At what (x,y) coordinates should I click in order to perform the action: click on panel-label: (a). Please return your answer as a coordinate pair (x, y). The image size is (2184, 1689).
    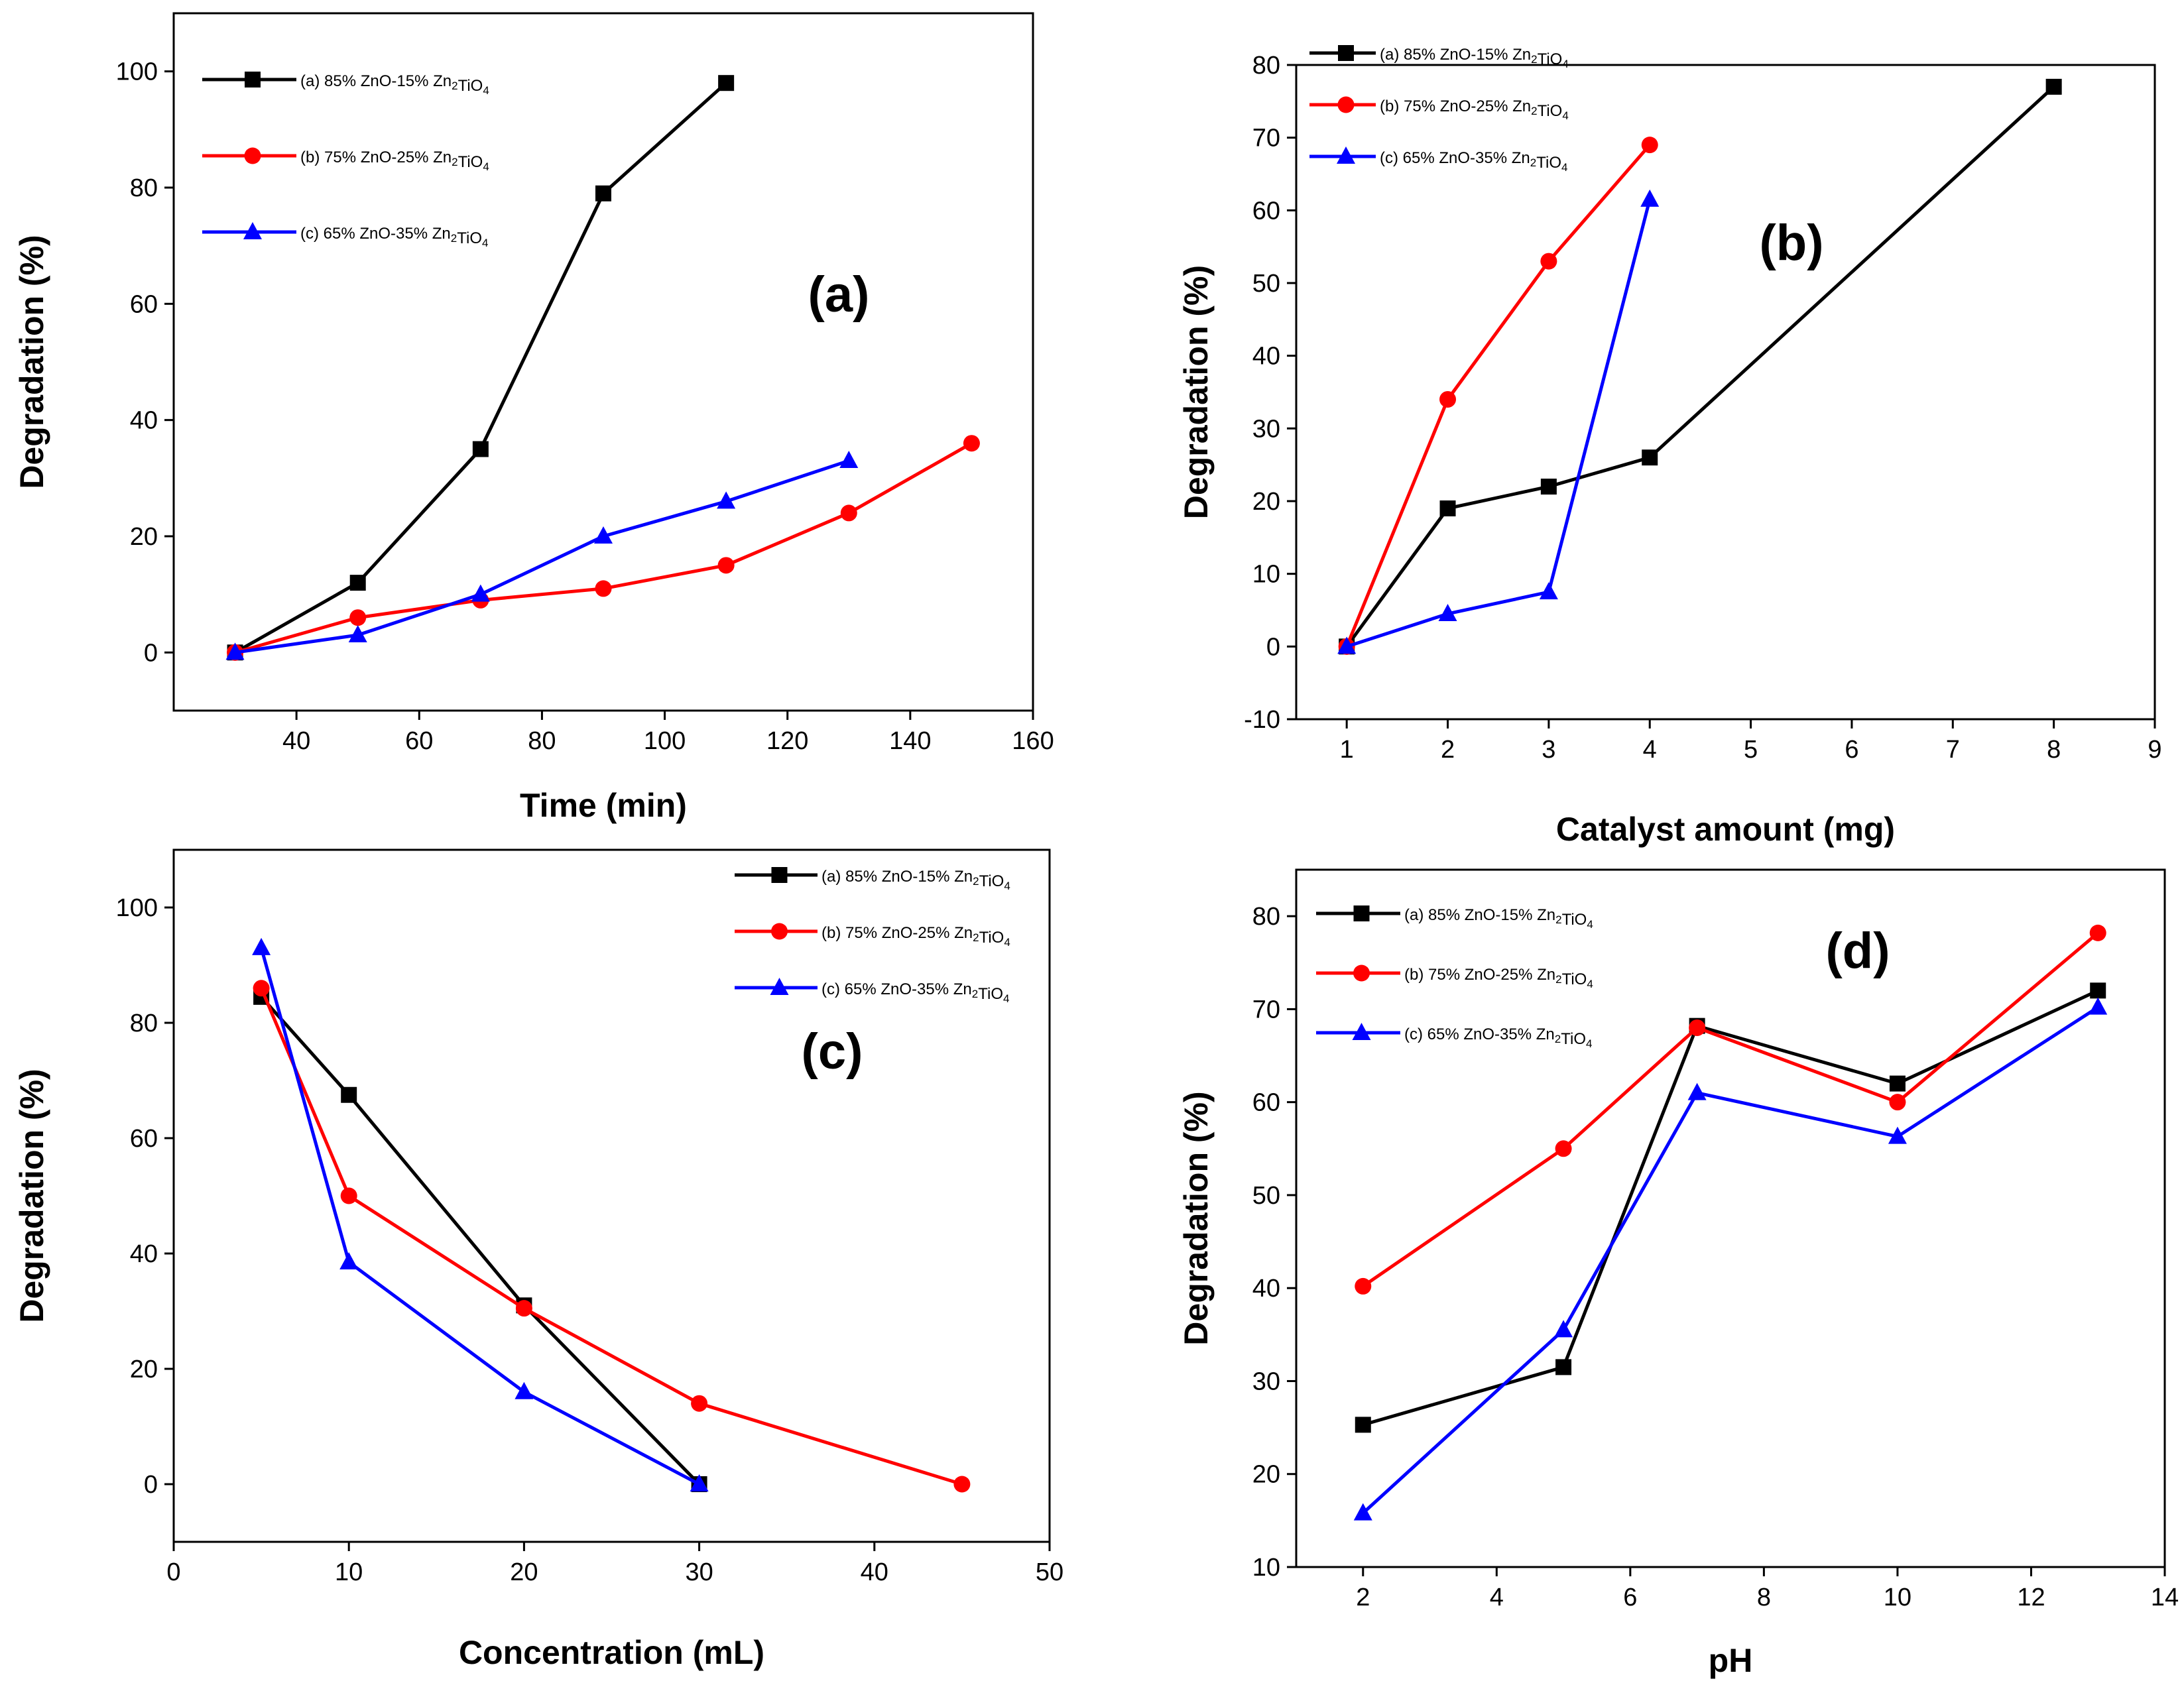
    Looking at the image, I should click on (839, 294).